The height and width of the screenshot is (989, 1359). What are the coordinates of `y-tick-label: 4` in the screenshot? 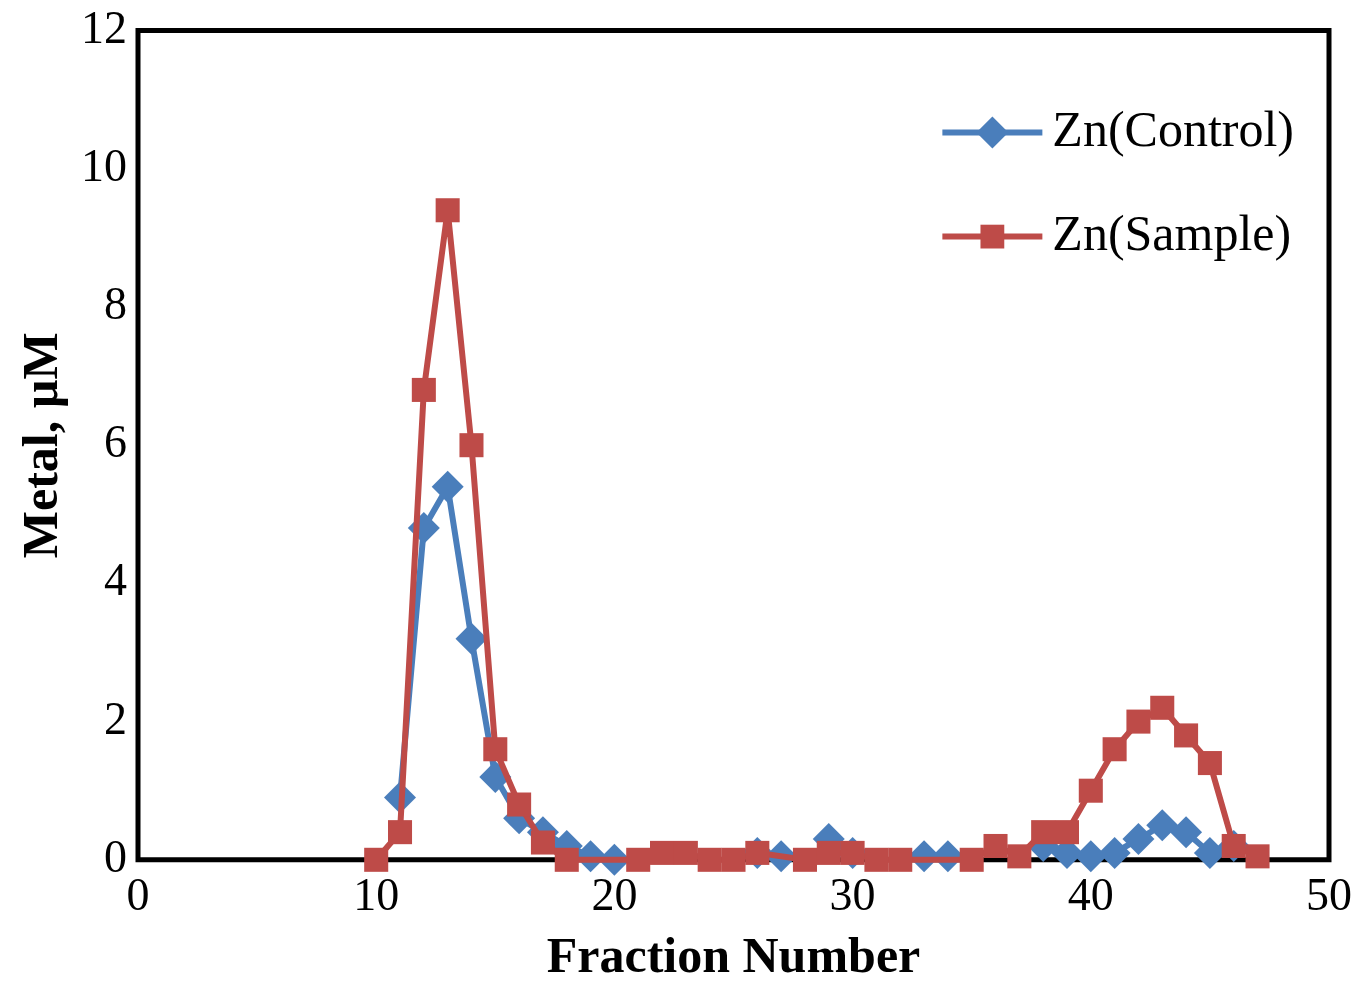 It's located at (115, 580).